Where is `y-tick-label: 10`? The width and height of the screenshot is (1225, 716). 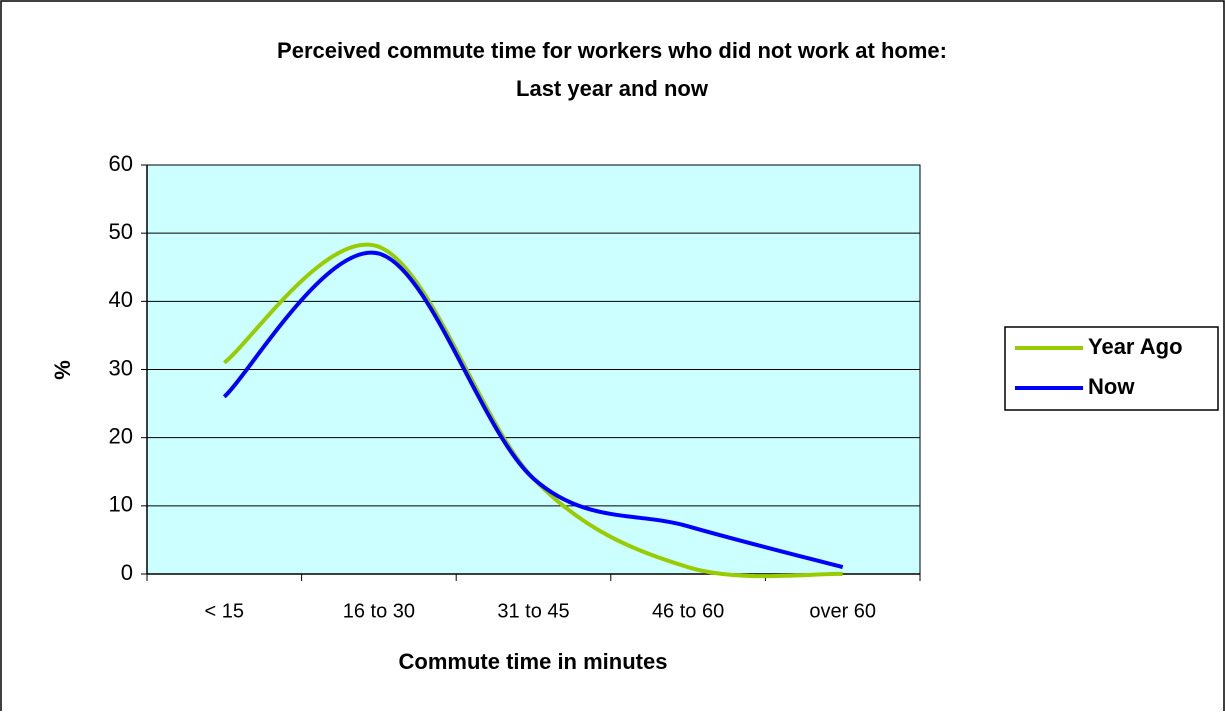
y-tick-label: 10 is located at coordinates (121, 504).